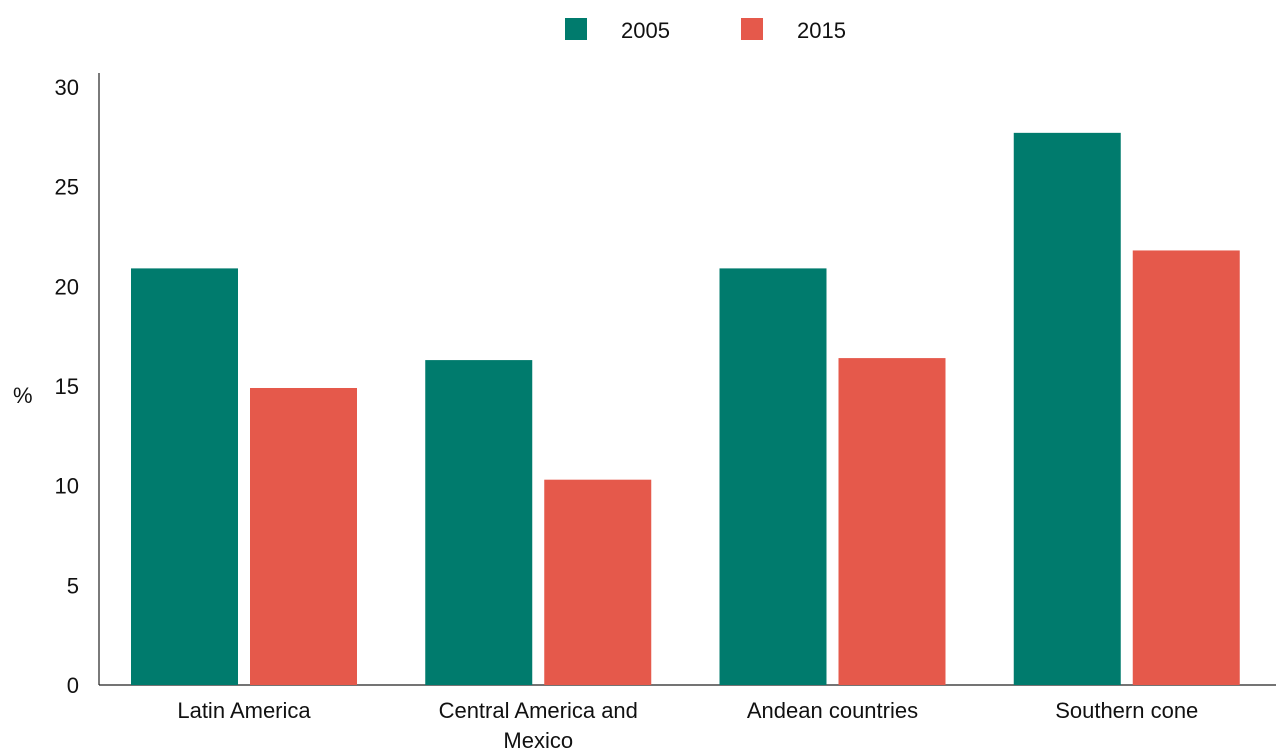  Describe the element at coordinates (752, 29) in the screenshot. I see `legend-swatch-2015` at that location.